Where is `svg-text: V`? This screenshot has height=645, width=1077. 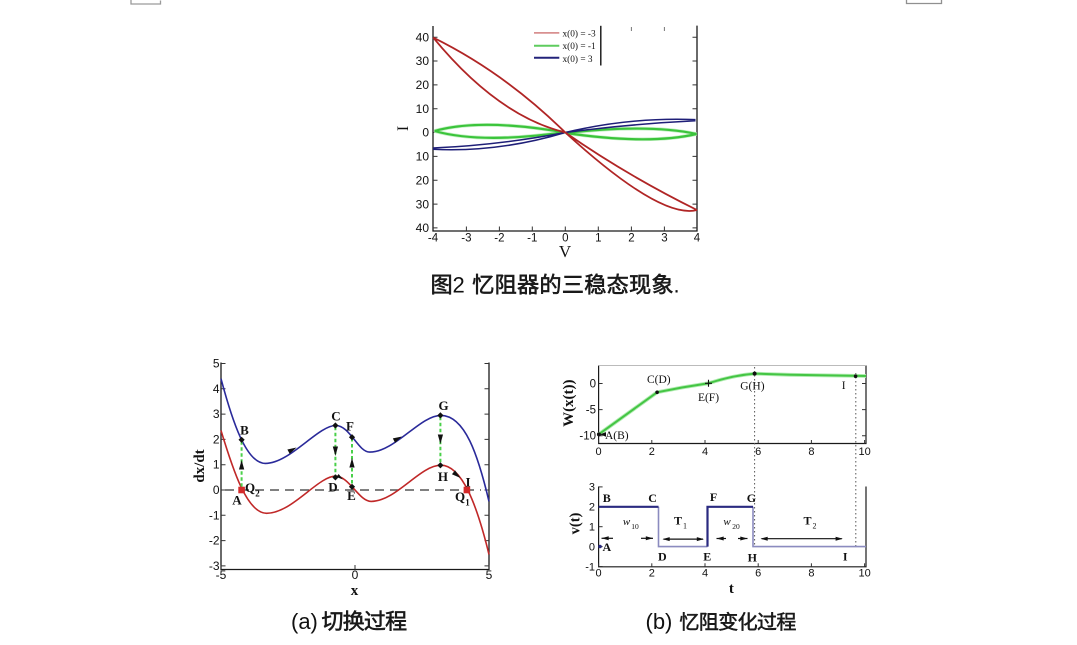
svg-text: V is located at coordinates (565, 251).